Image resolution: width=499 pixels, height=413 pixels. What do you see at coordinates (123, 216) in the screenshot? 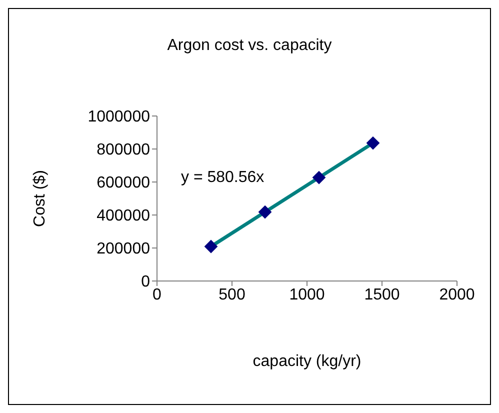
I see `y-tick-label: 400000` at bounding box center [123, 216].